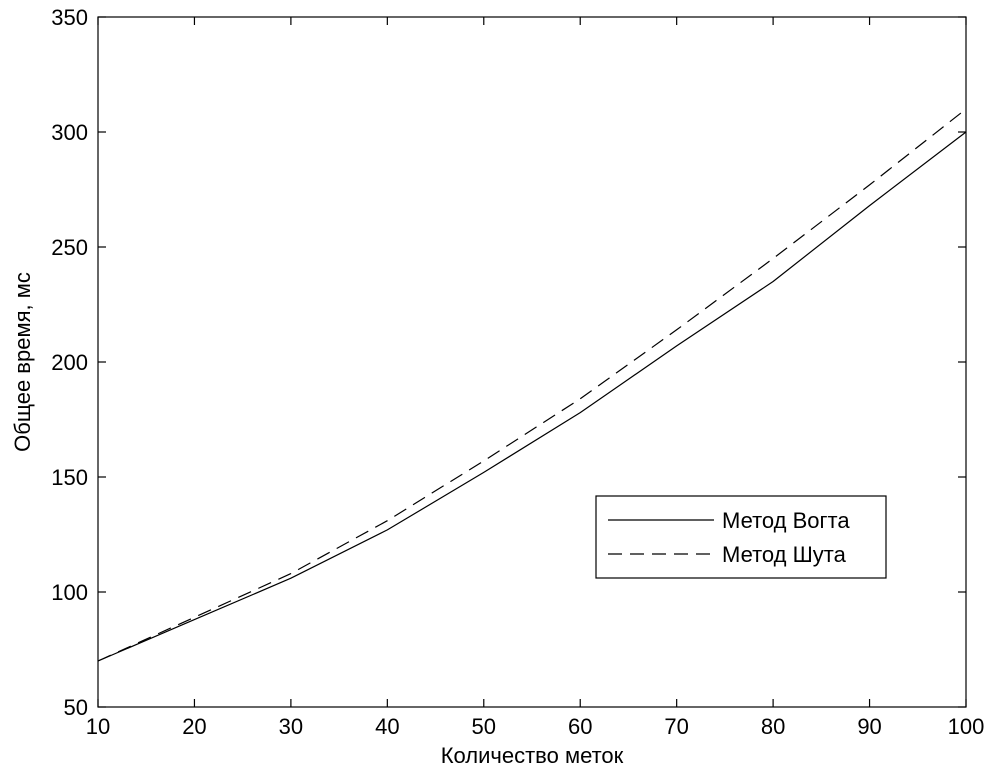 The image size is (991, 772). Describe the element at coordinates (773, 726) in the screenshot. I see `x-tick-label-80: 80` at that location.